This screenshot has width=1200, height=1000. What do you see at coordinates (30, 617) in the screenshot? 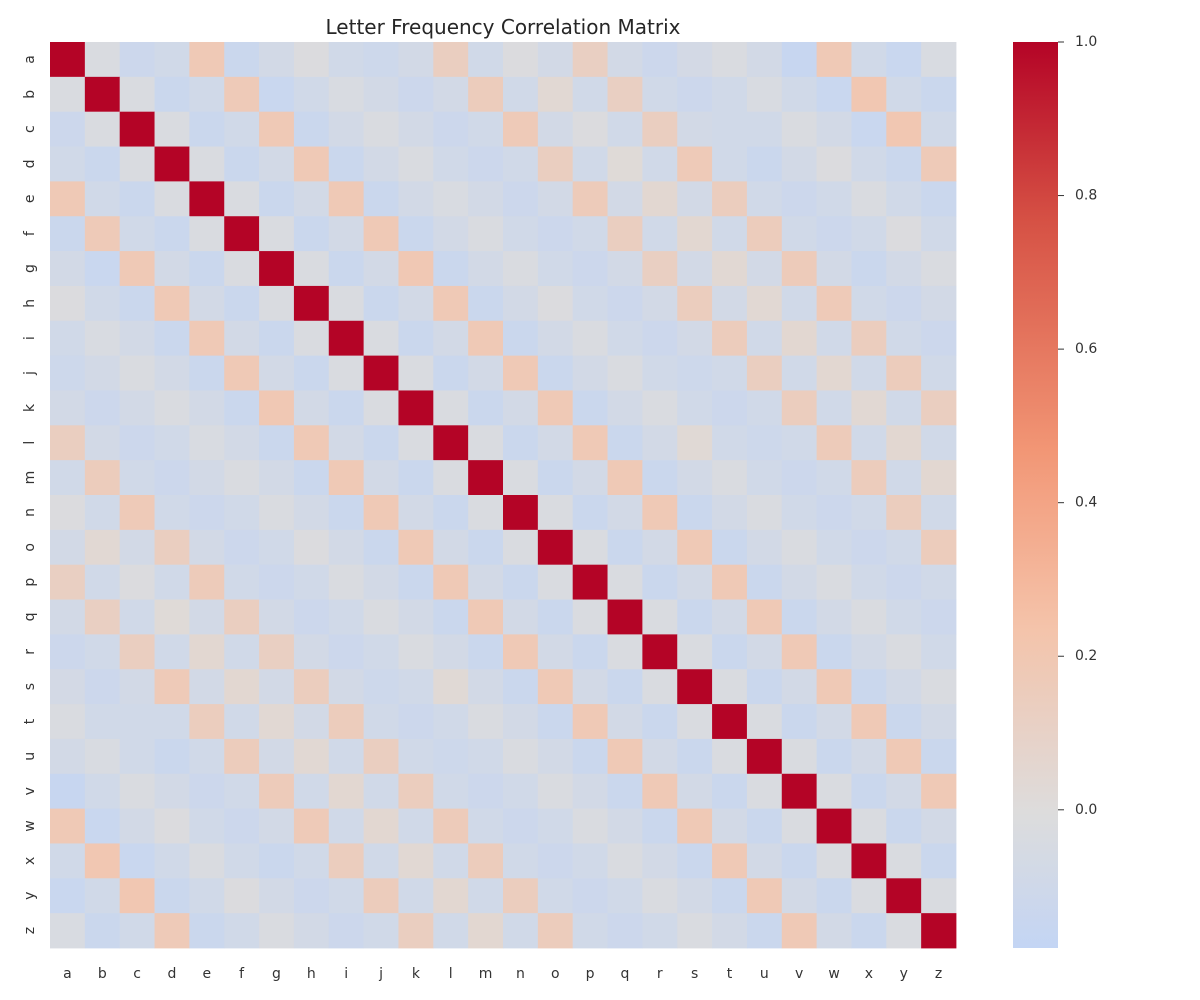
I see `y-tick-label: q` at bounding box center [30, 617].